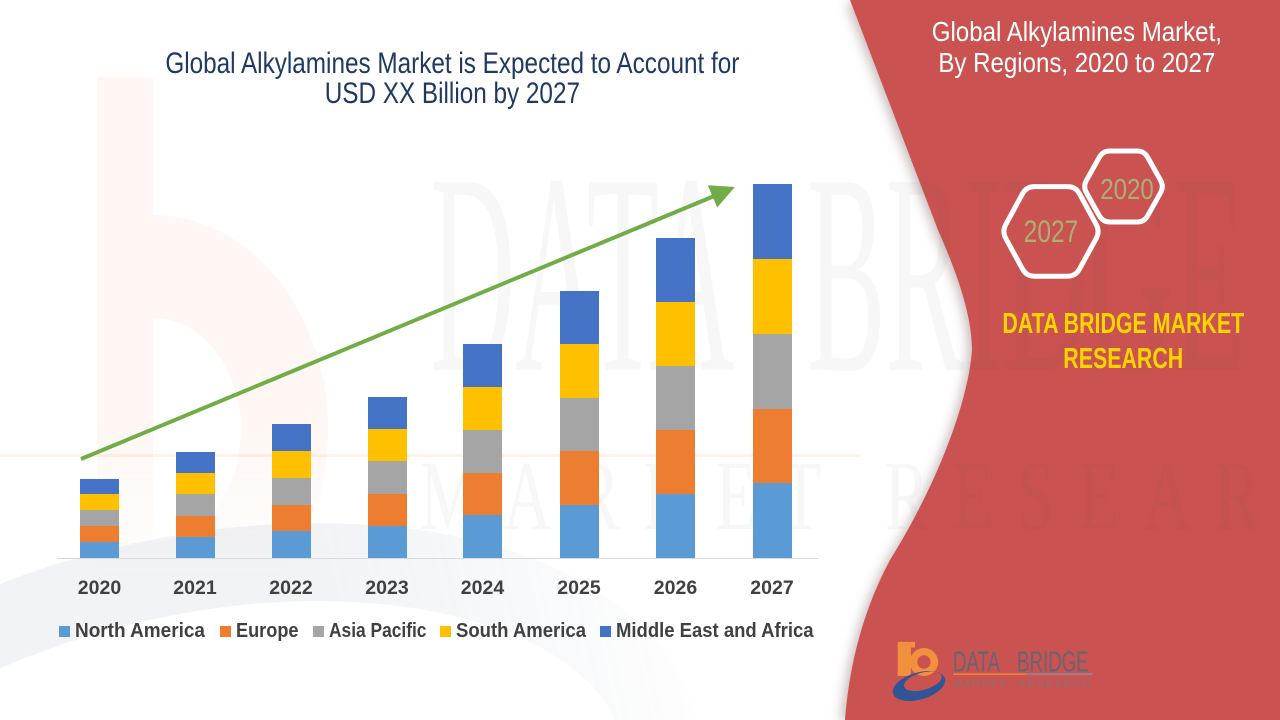 Image resolution: width=1280 pixels, height=720 pixels. Describe the element at coordinates (1051, 231) in the screenshot. I see `svg-text: 2027` at that location.